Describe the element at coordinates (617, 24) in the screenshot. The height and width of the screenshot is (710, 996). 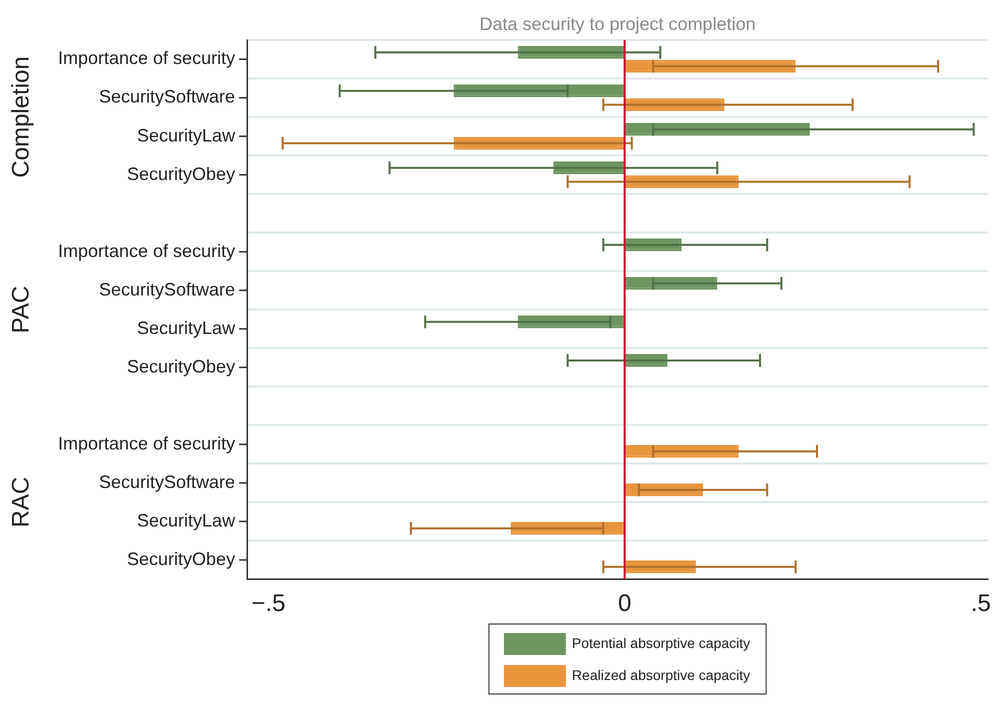
I see `chart-title: Data security to project completion` at that location.